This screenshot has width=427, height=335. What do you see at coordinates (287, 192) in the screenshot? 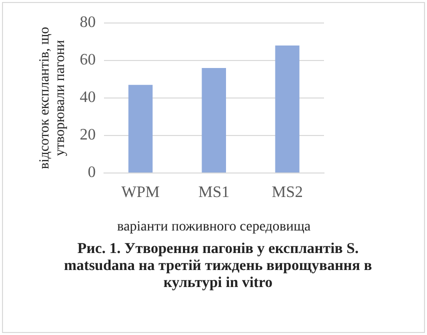
I see `x-tick-label: MS2` at bounding box center [287, 192].